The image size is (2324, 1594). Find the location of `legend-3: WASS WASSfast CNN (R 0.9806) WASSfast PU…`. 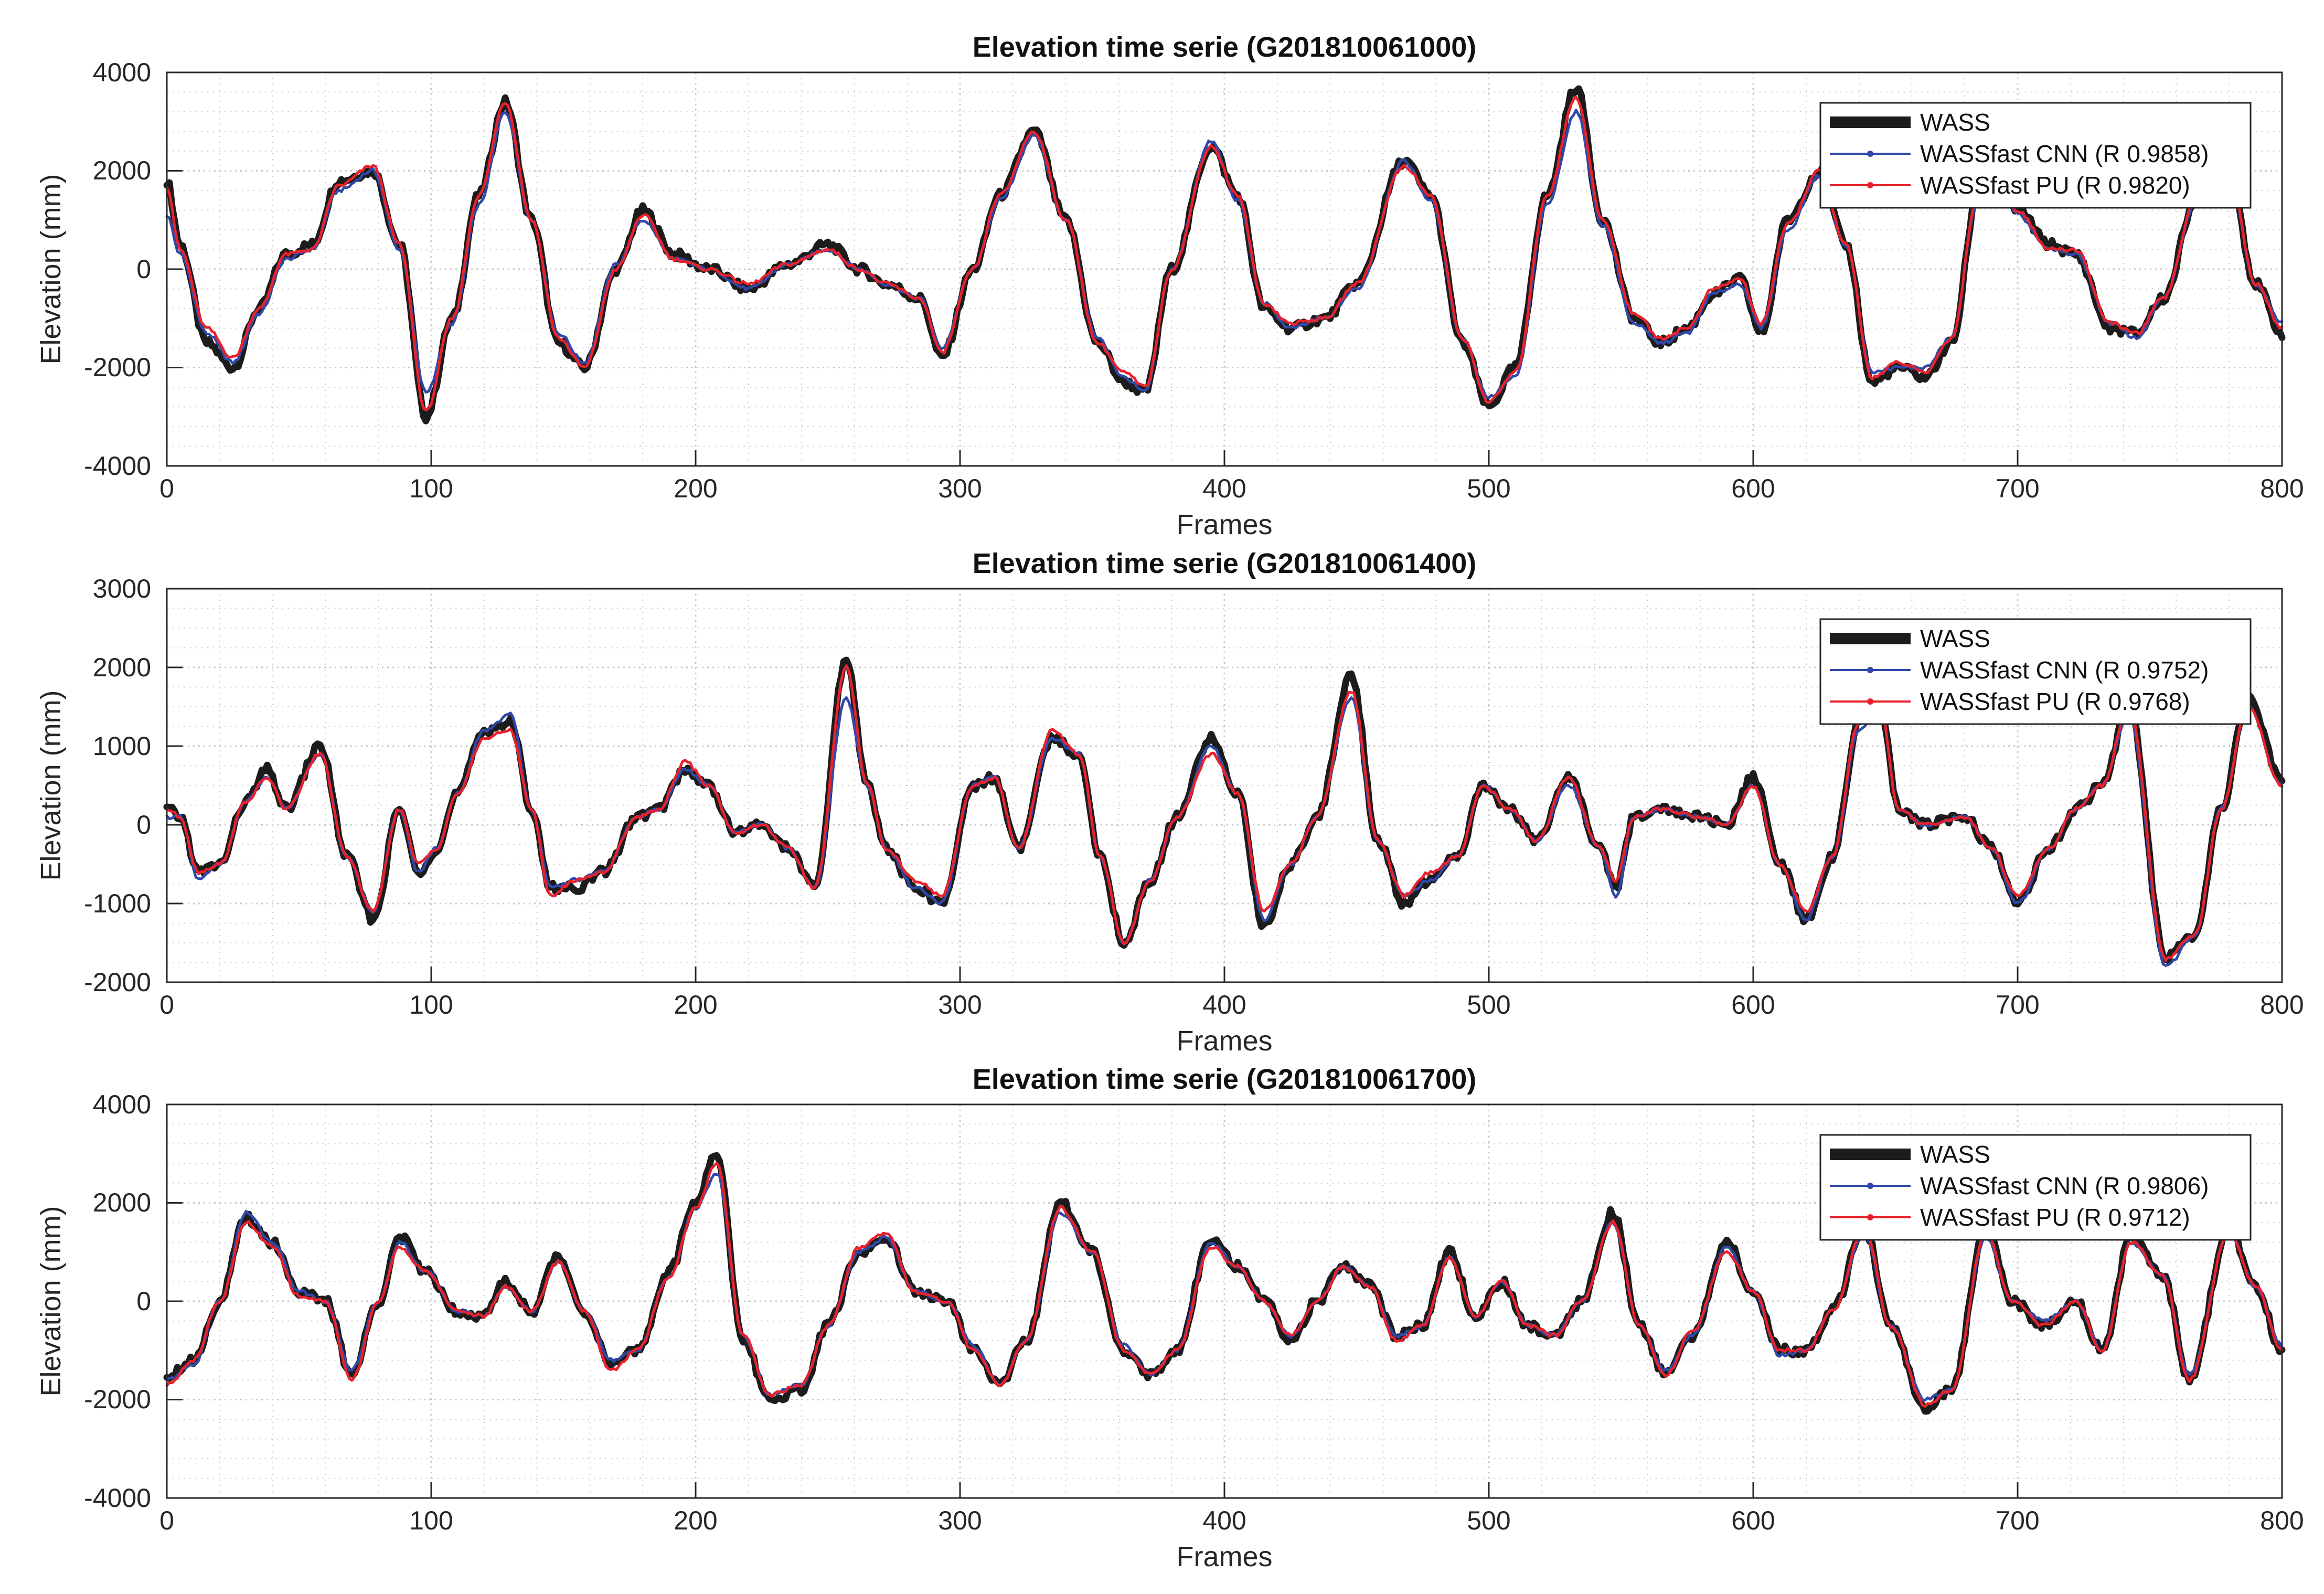

legend-3: WASS WASSfast CNN (R 0.9806) WASSfast PU… is located at coordinates (2036, 1187).